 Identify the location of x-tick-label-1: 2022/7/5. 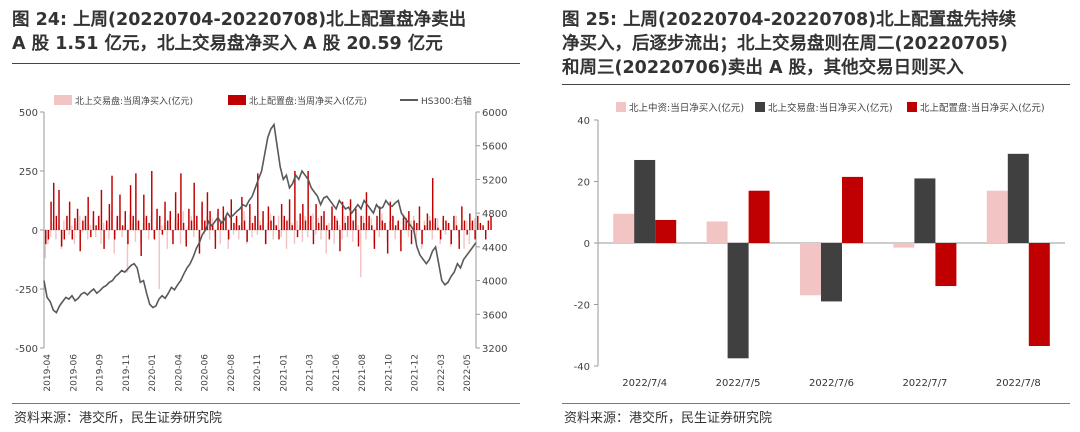
(738, 383).